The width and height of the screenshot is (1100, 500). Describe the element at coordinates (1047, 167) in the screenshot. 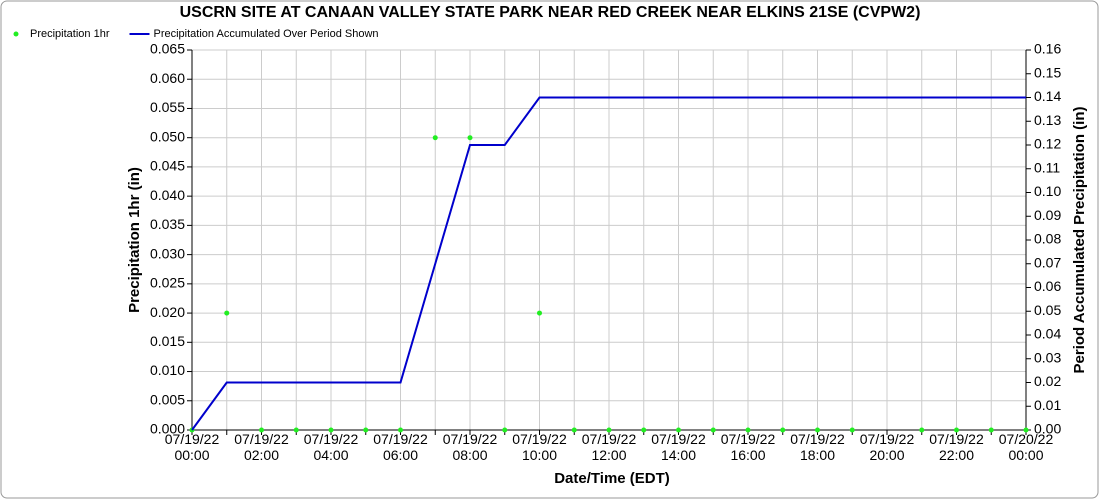

I see `y2-tick-label: 0.11` at that location.